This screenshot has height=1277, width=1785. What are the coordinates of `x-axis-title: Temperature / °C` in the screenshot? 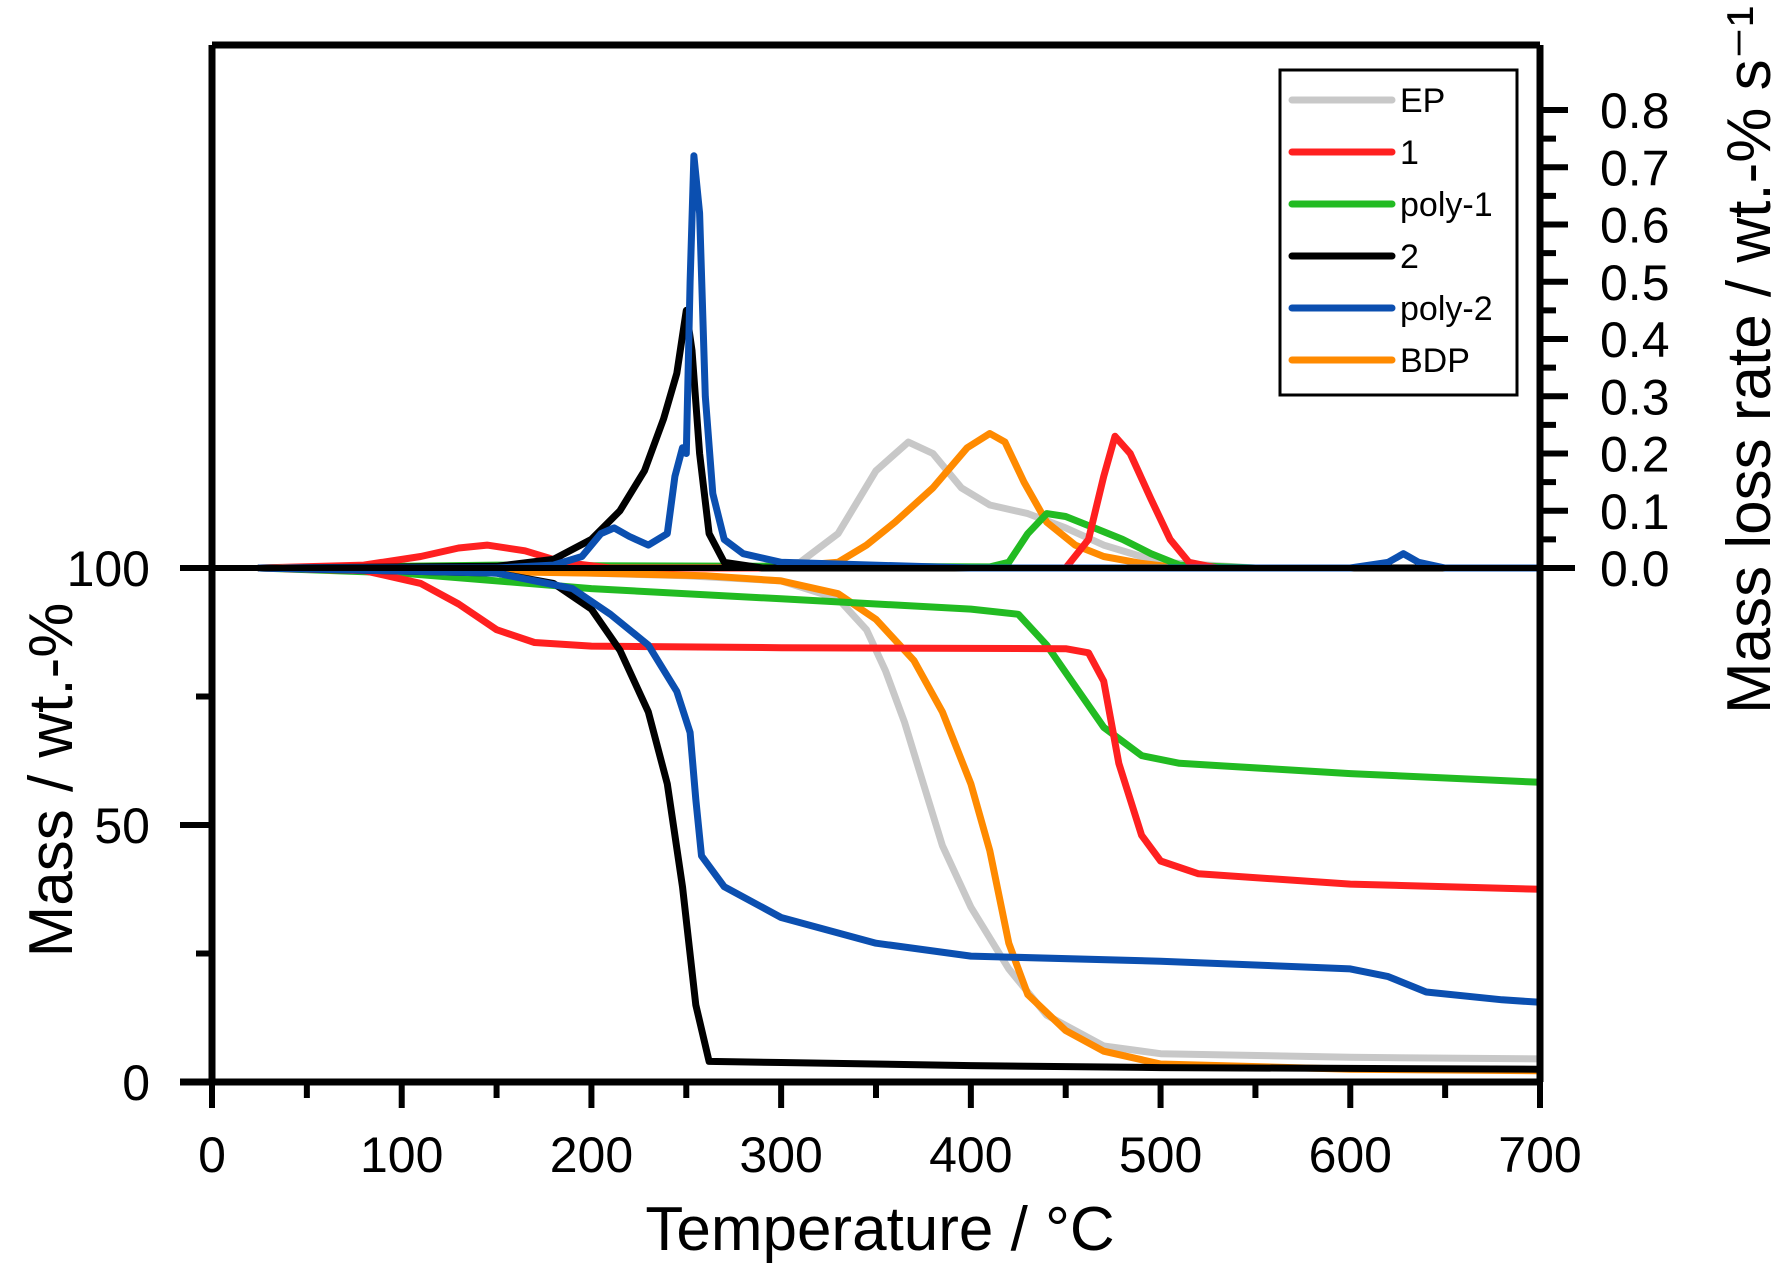 It's located at (879, 1229).